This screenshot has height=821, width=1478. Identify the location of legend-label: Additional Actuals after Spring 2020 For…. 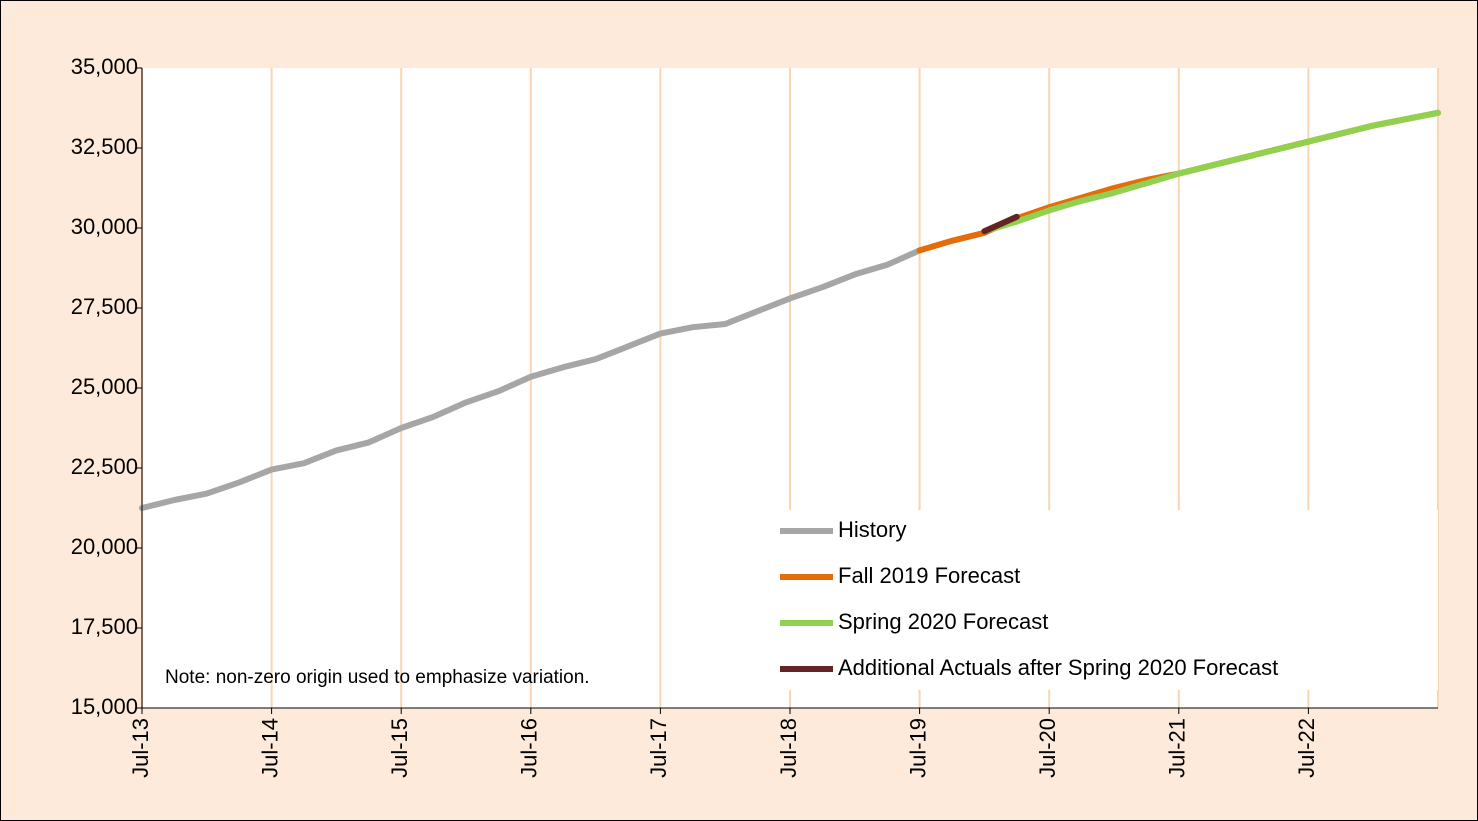
(1058, 667).